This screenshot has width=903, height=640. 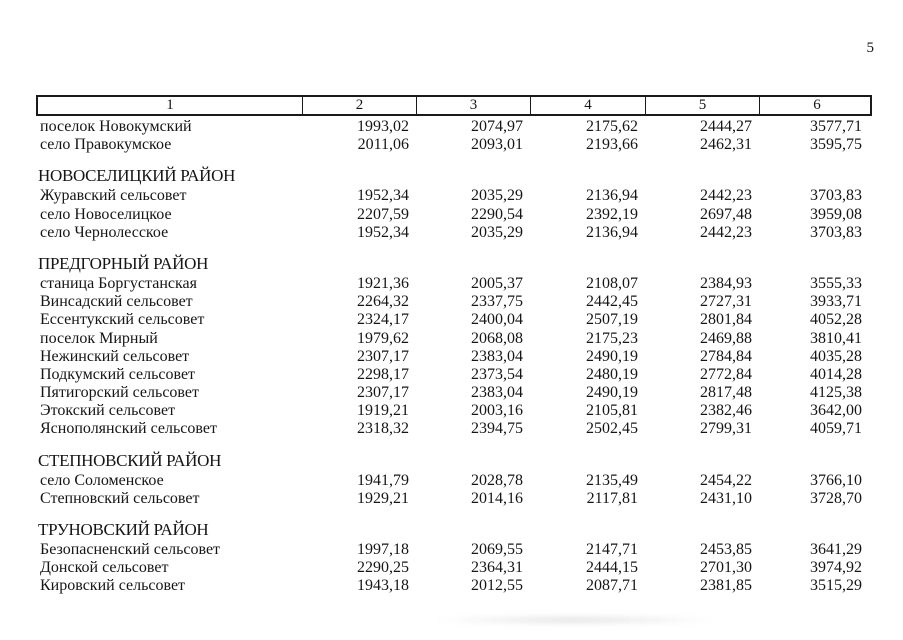 What do you see at coordinates (497, 126) in the screenshot?
I see `value-cell: 2074,97` at bounding box center [497, 126].